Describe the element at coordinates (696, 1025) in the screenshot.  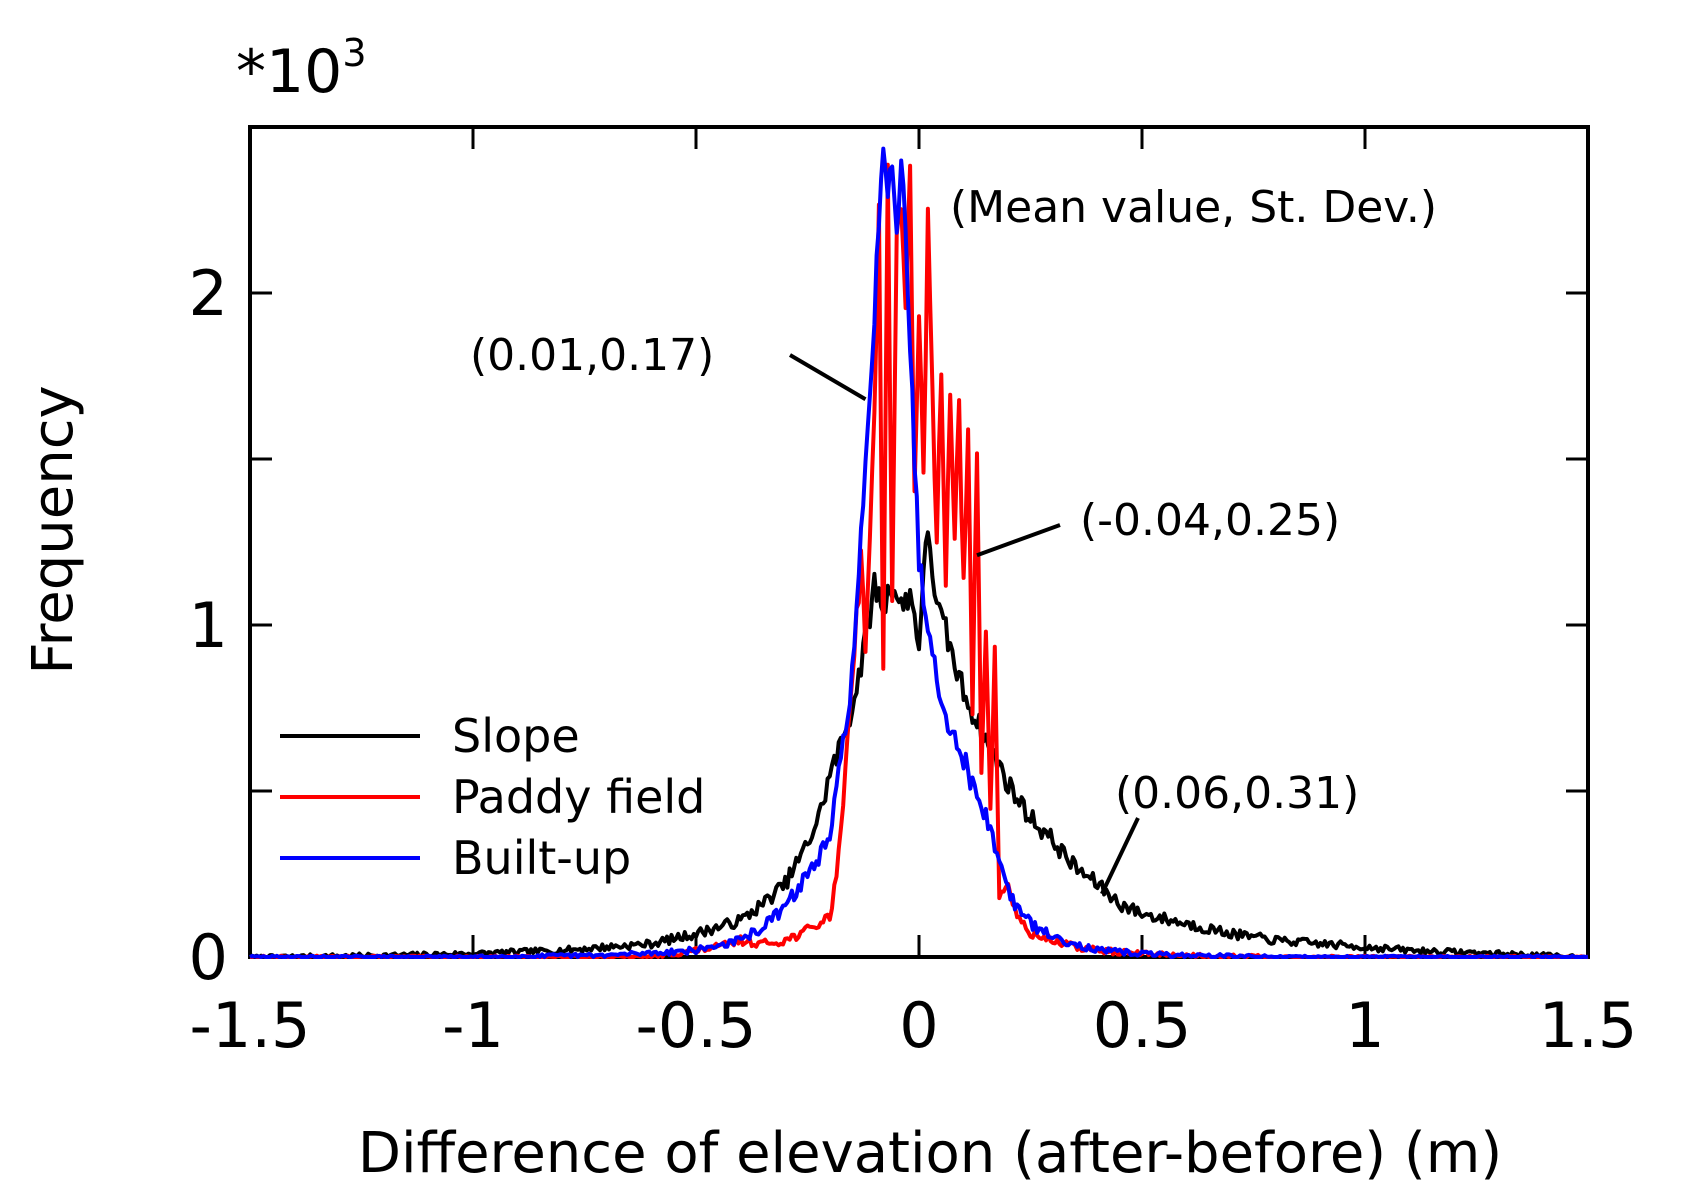
I see `x-tick-label: -0.5` at that location.